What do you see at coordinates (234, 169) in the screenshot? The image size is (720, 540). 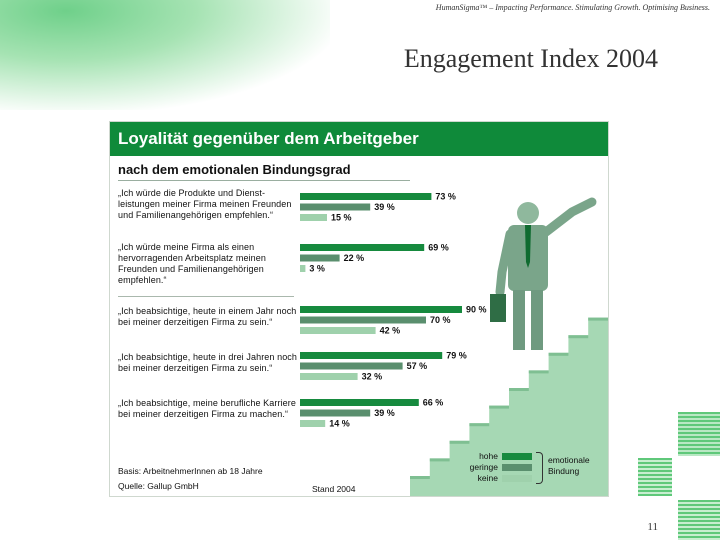 I see `chart-subtitle: nach dem emotionalen Bindungsgrad` at bounding box center [234, 169].